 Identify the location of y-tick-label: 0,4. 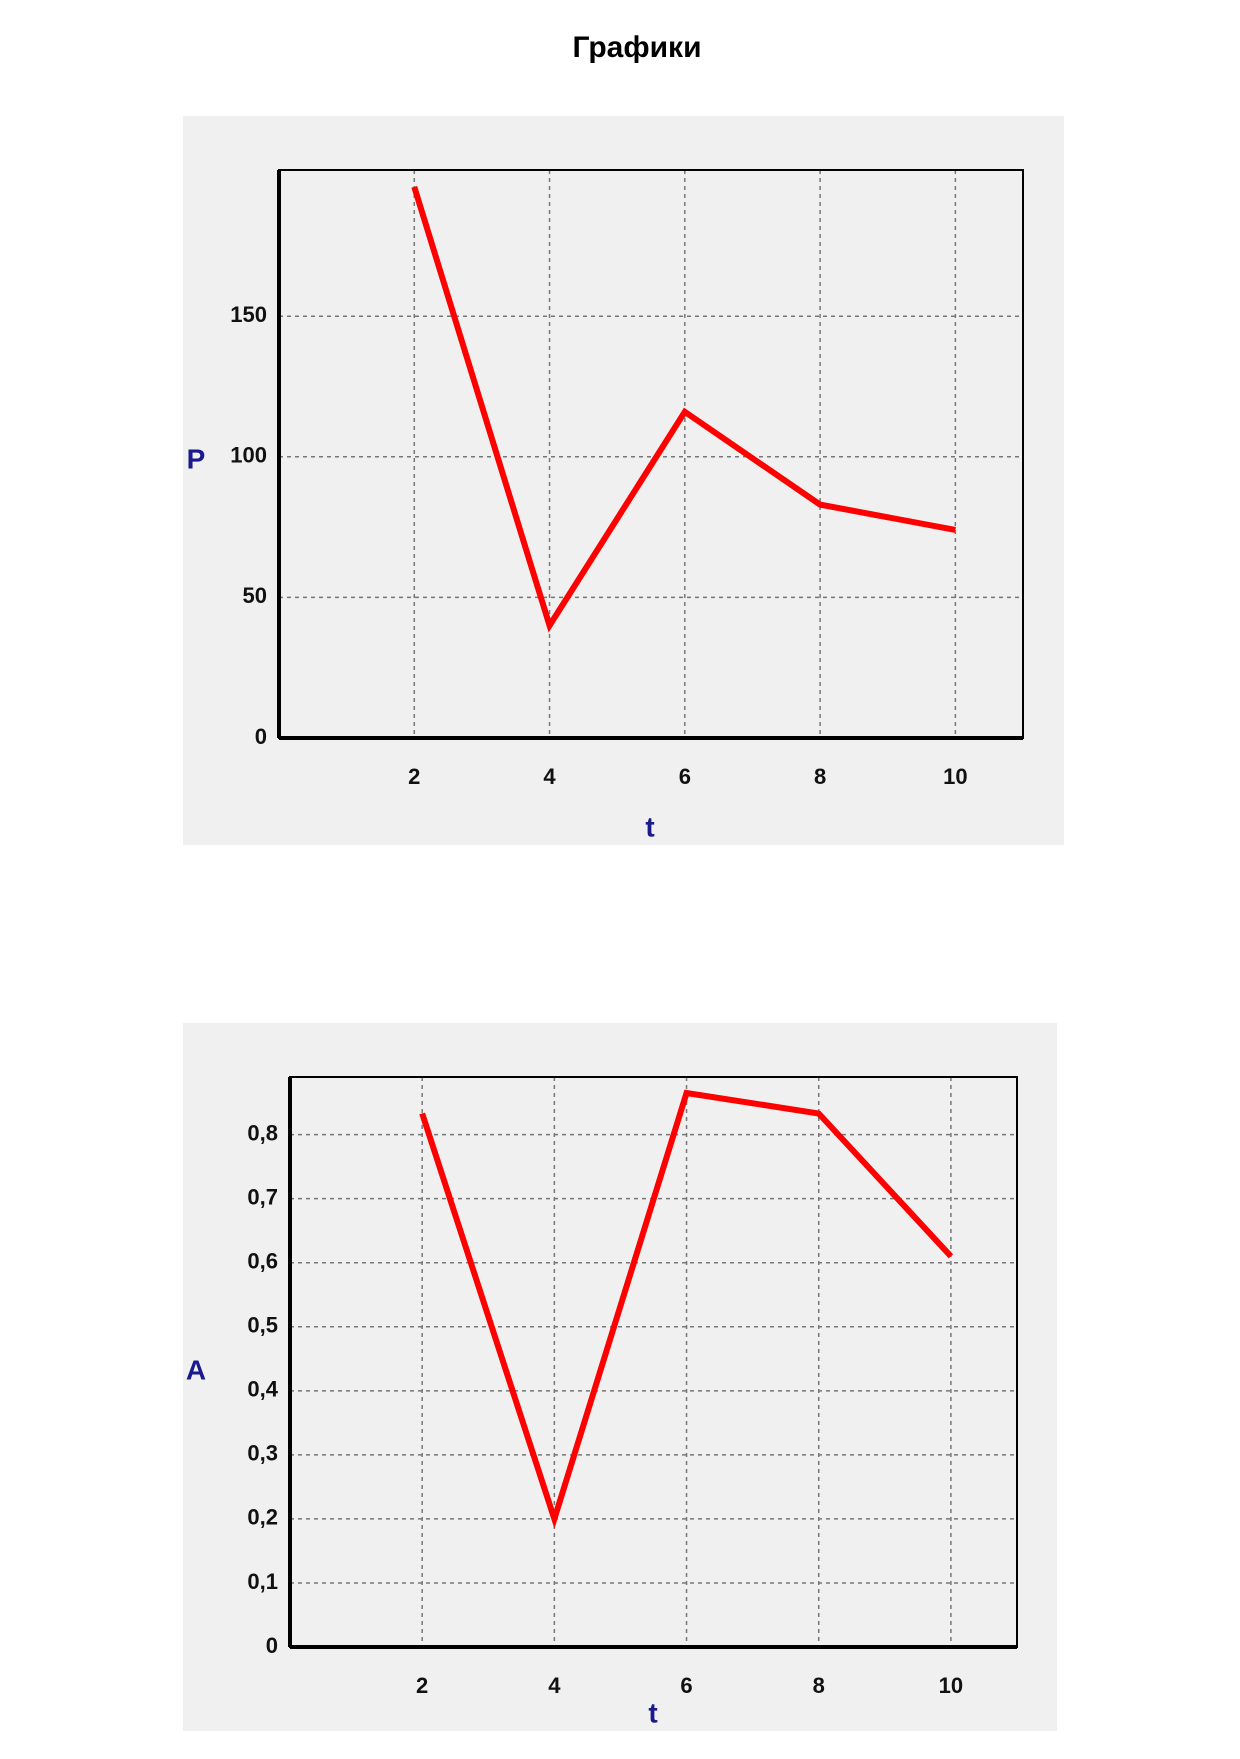
(262, 1389).